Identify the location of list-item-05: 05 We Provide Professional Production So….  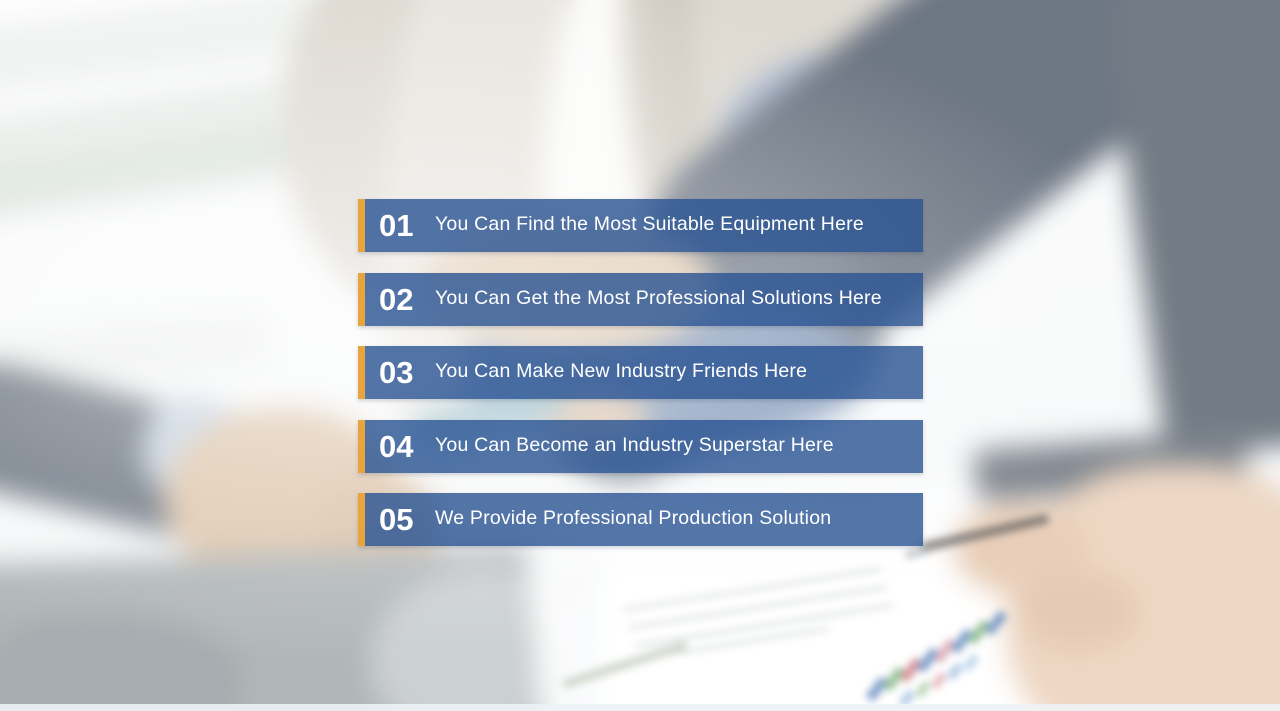
(640, 519).